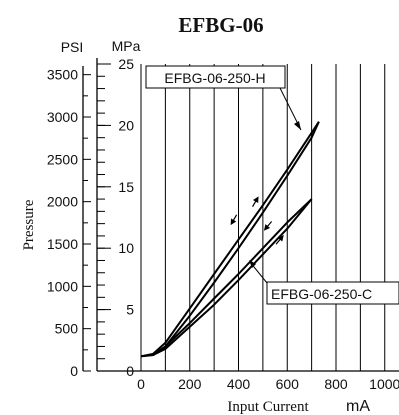 Image resolution: width=399 pixels, height=415 pixels. I want to click on x-tick-label: 400, so click(239, 384).